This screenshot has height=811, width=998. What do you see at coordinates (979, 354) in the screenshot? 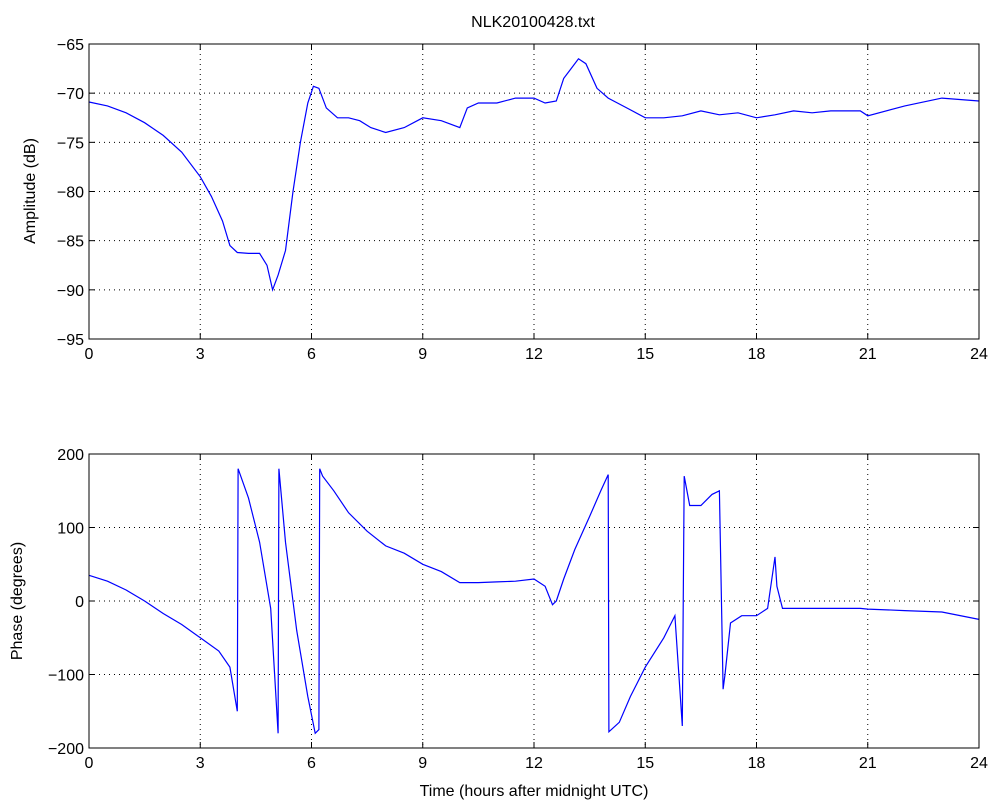
I see `amplitude-x-tick-label: 24` at bounding box center [979, 354].